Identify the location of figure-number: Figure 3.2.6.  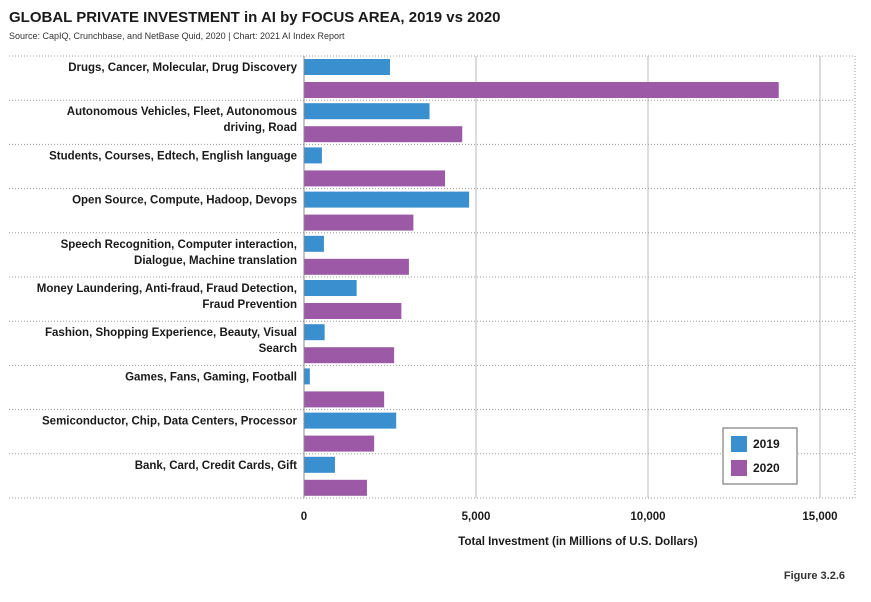
(814, 576).